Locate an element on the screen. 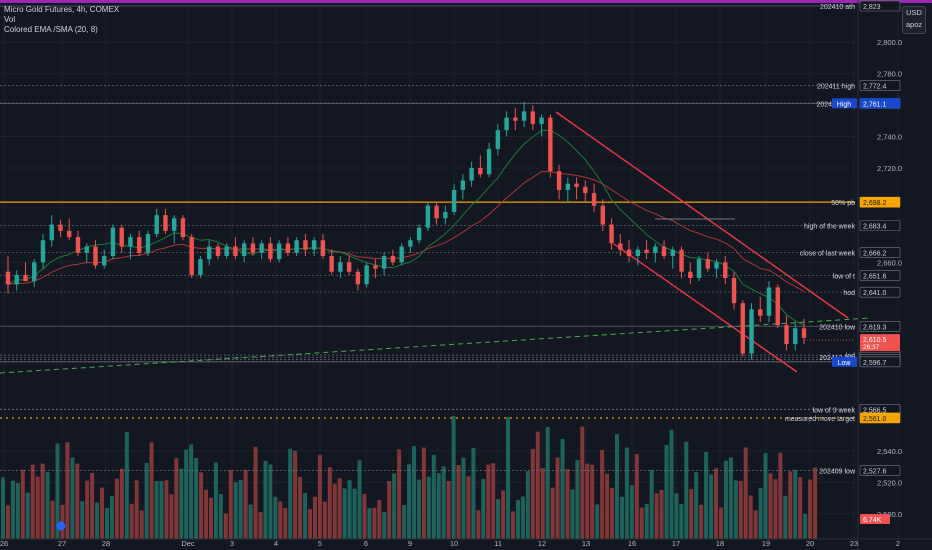 This screenshot has height=550, width=932. level-price-text: 2,596.7 is located at coordinates (874, 363).